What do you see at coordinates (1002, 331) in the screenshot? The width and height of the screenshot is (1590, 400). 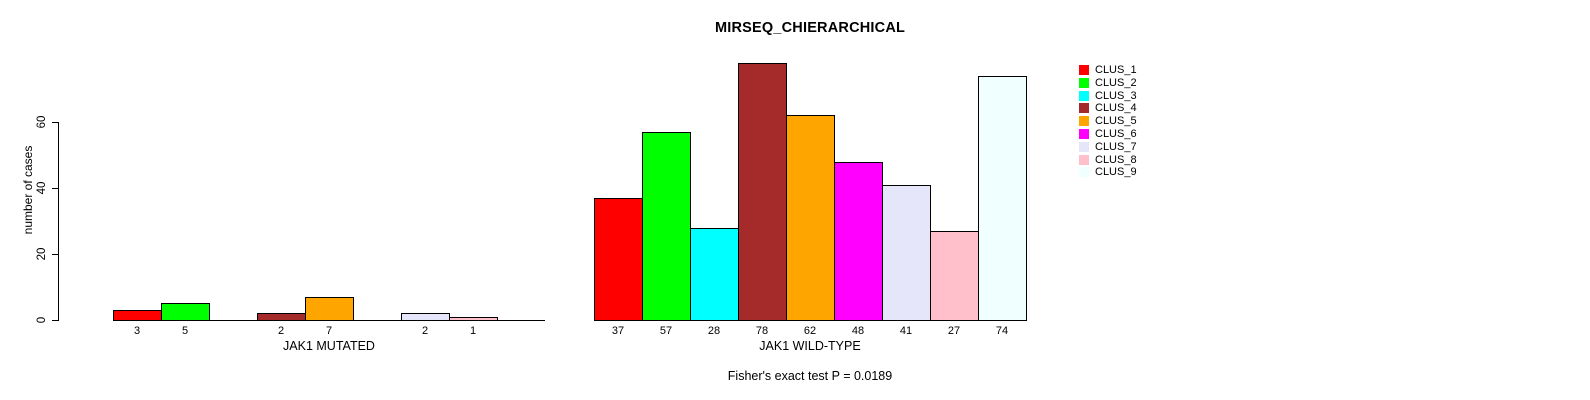 I see `bar-value-label: 74` at bounding box center [1002, 331].